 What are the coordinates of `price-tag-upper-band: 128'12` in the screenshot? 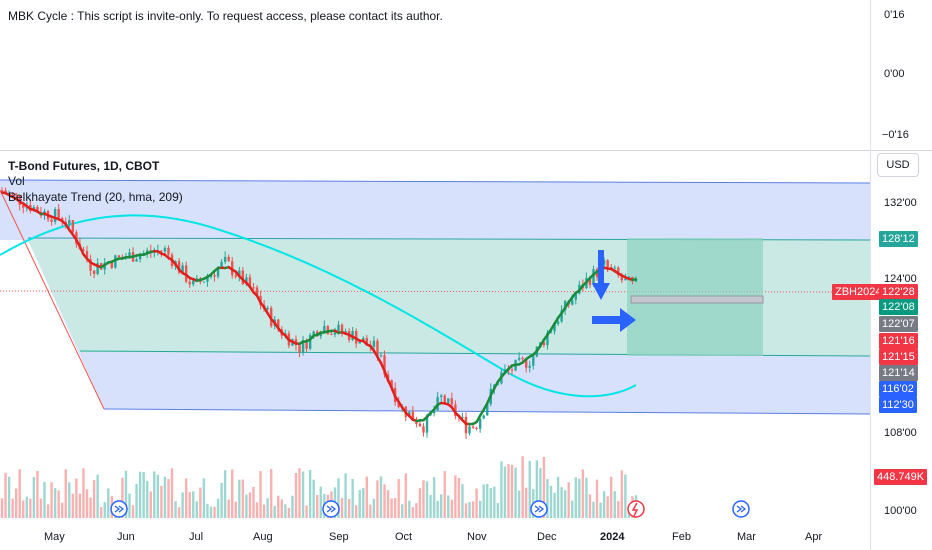 It's located at (898, 239).